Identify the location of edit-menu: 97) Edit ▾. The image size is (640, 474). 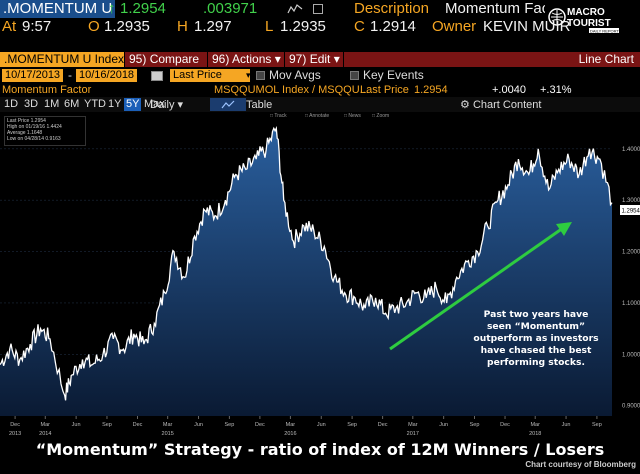
(314, 59).